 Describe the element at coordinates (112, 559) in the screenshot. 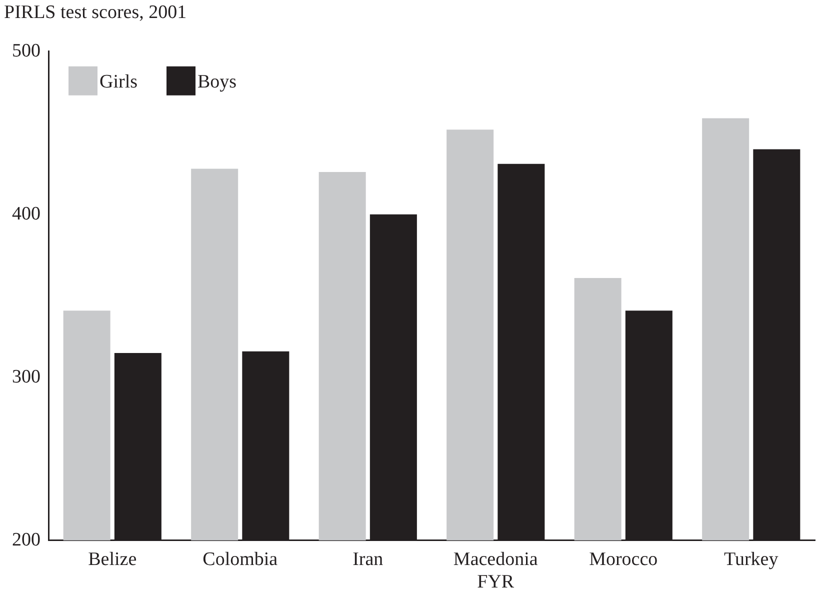

I see `x-tick-label: Belize` at that location.